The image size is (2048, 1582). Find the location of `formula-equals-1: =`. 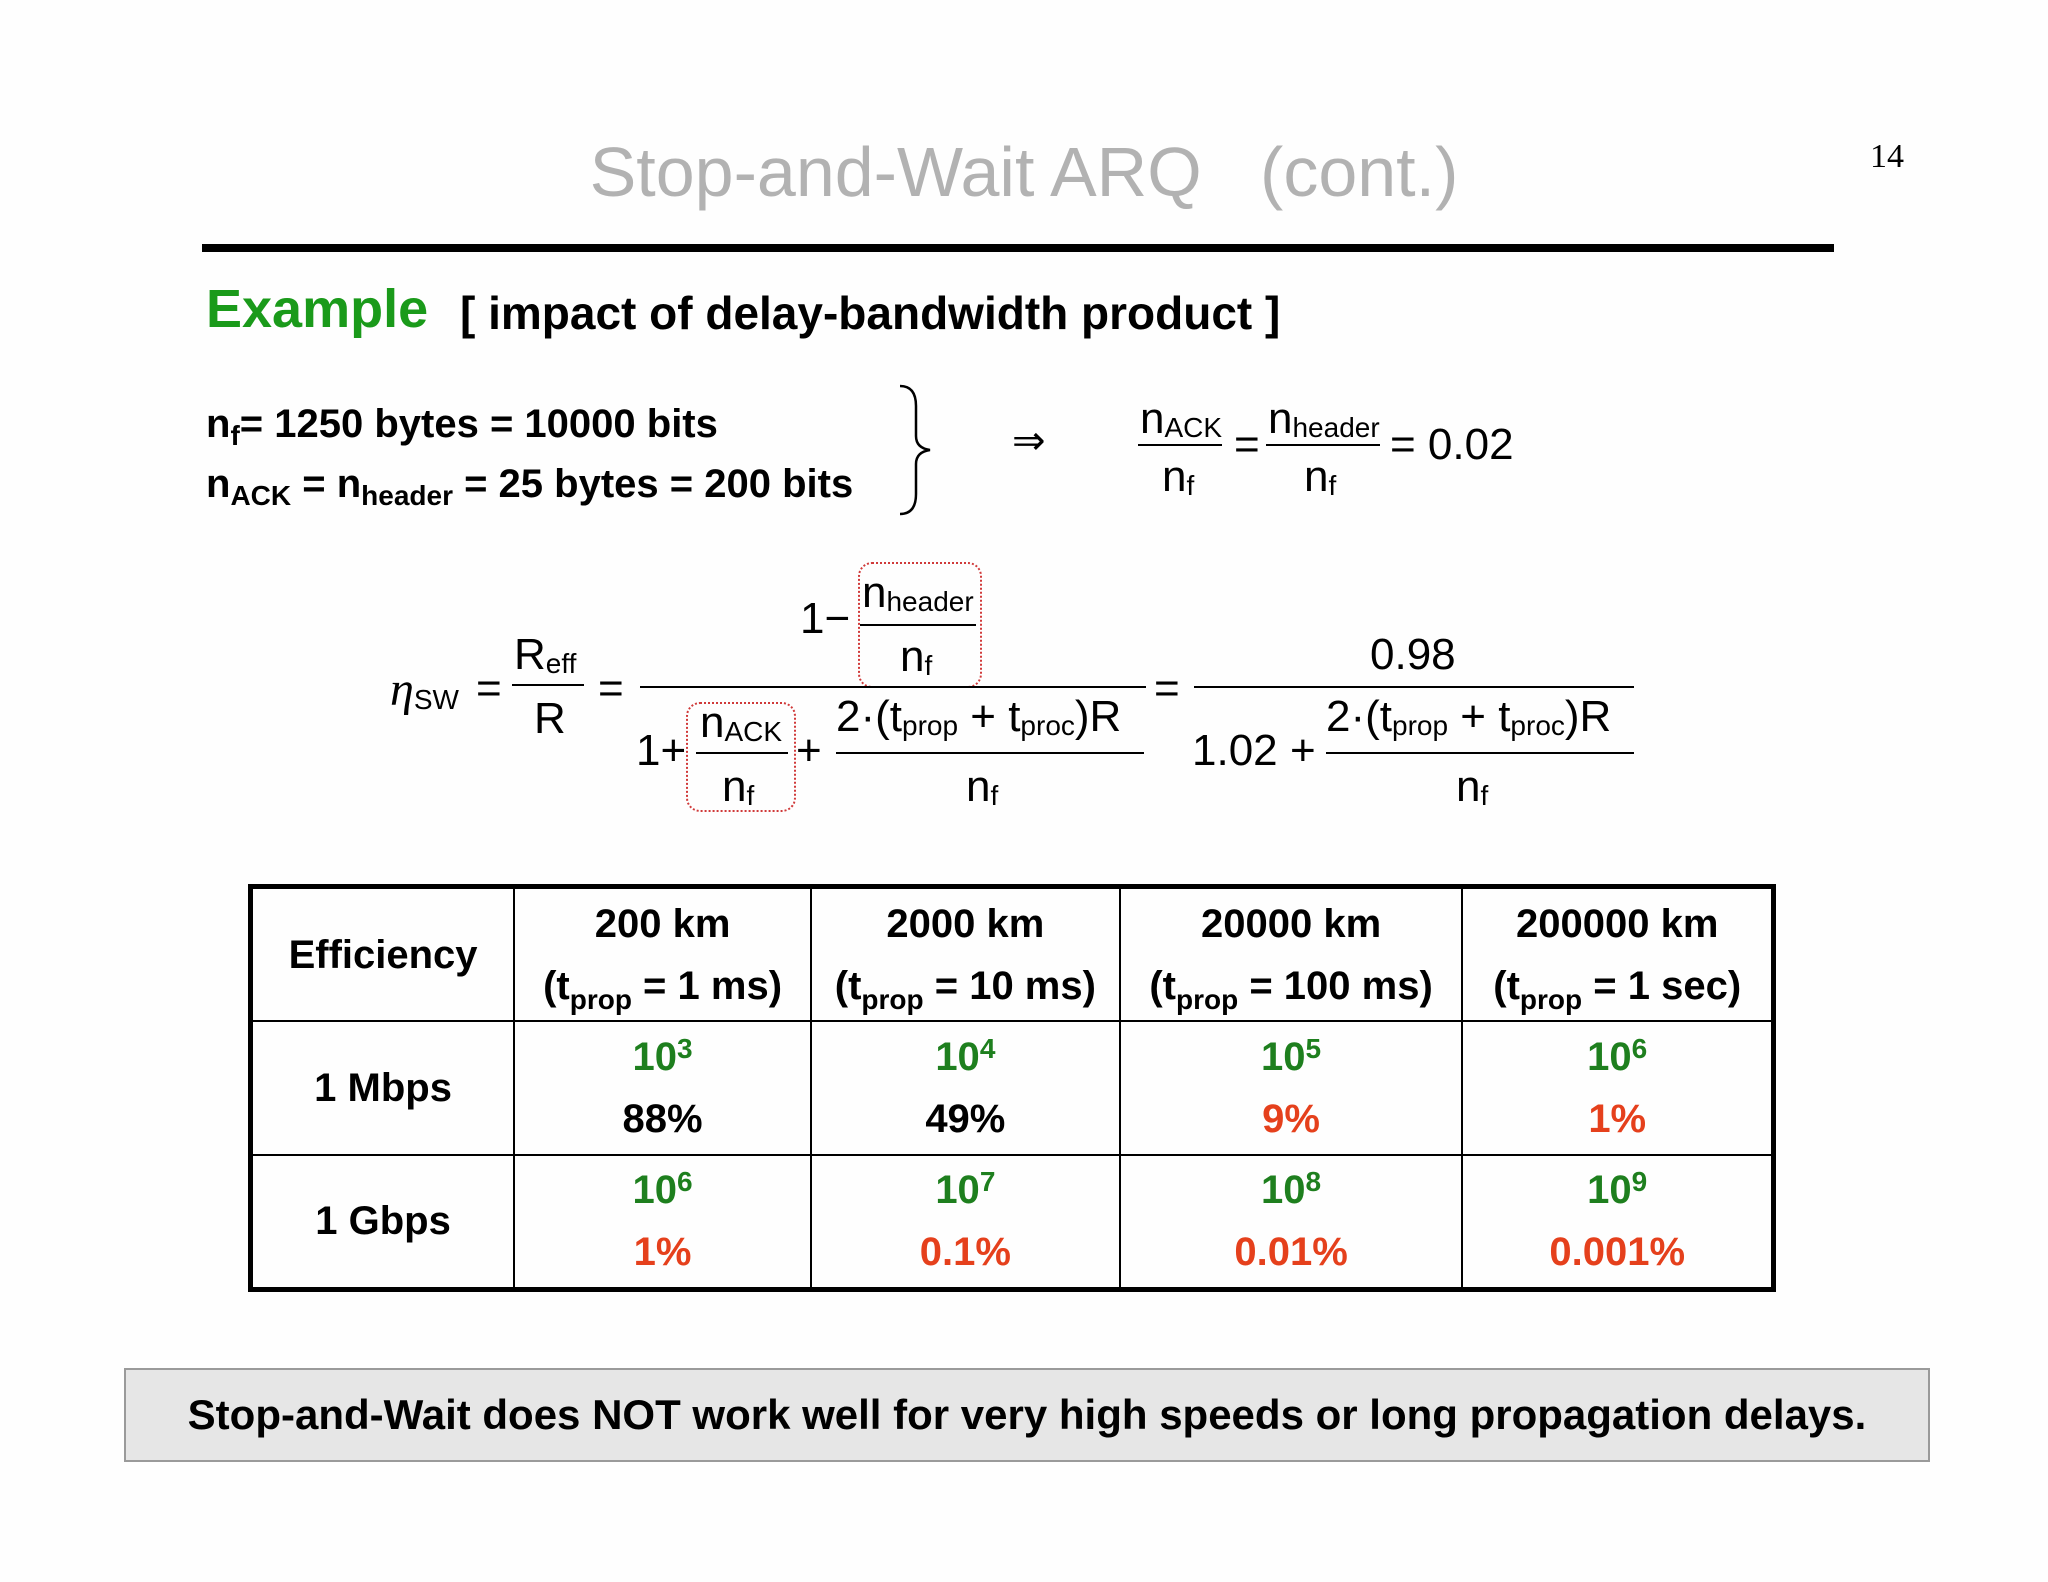

formula-equals-1: = is located at coordinates (489, 688).